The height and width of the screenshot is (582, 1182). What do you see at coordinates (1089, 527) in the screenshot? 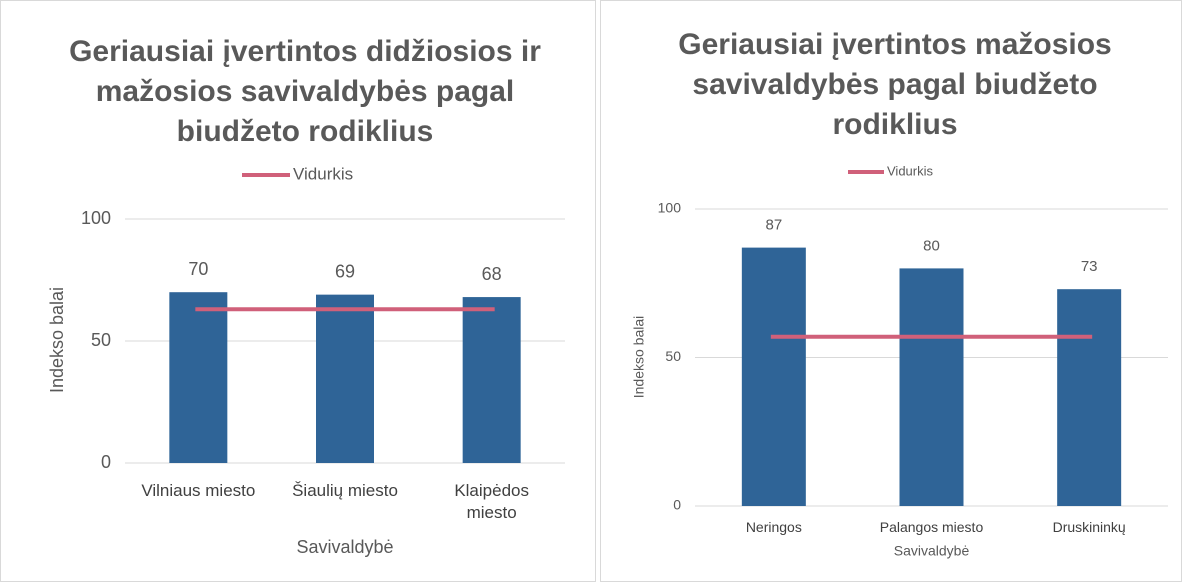
I see `x-tick-label: Druskininkų` at bounding box center [1089, 527].